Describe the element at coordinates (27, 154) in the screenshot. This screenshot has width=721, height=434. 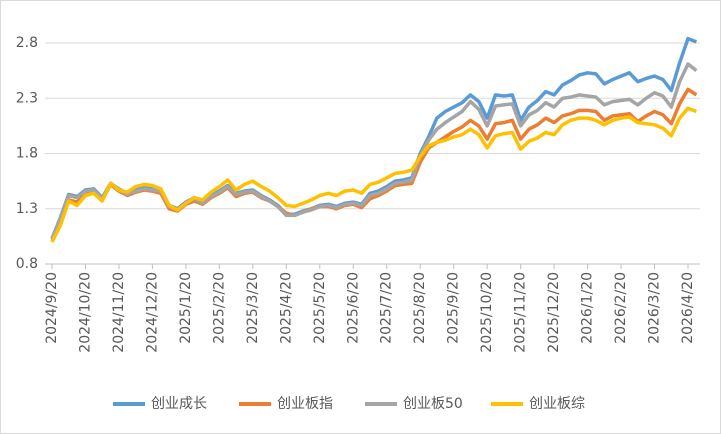
I see `y-tick-label: 1.8` at that location.